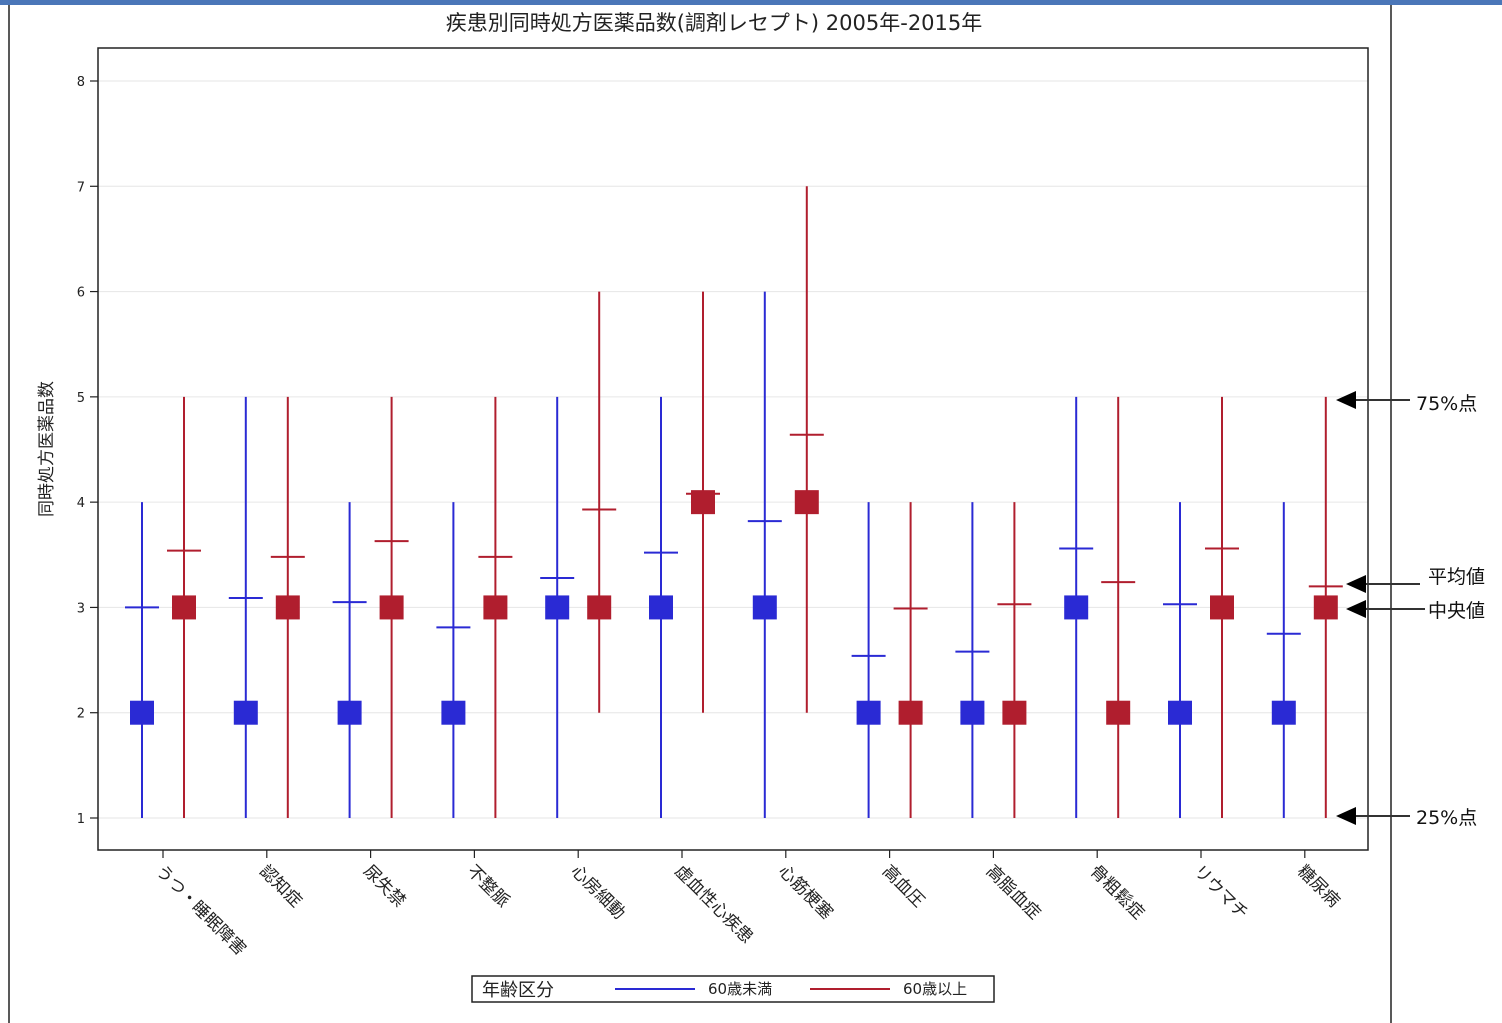 The image size is (1502, 1023). Describe the element at coordinates (488, 886) in the screenshot. I see `x-category-label: 不整脈` at that location.